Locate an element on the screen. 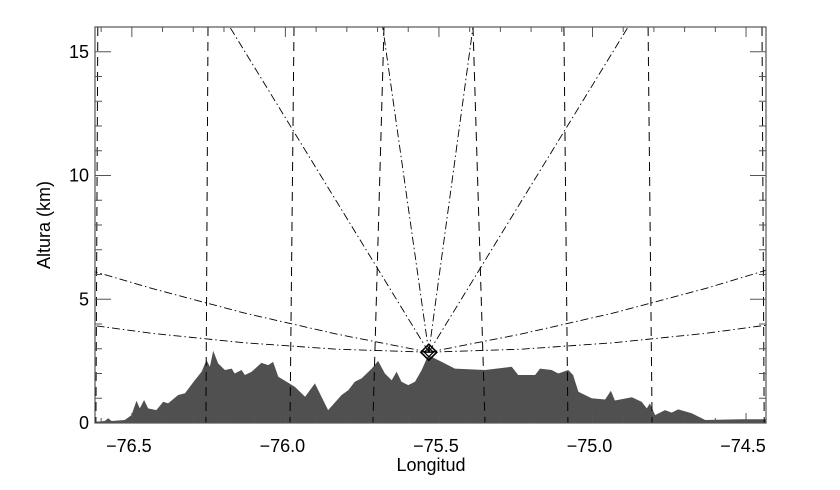 The image size is (840, 490). y-tick-label: 5 is located at coordinates (84, 299).